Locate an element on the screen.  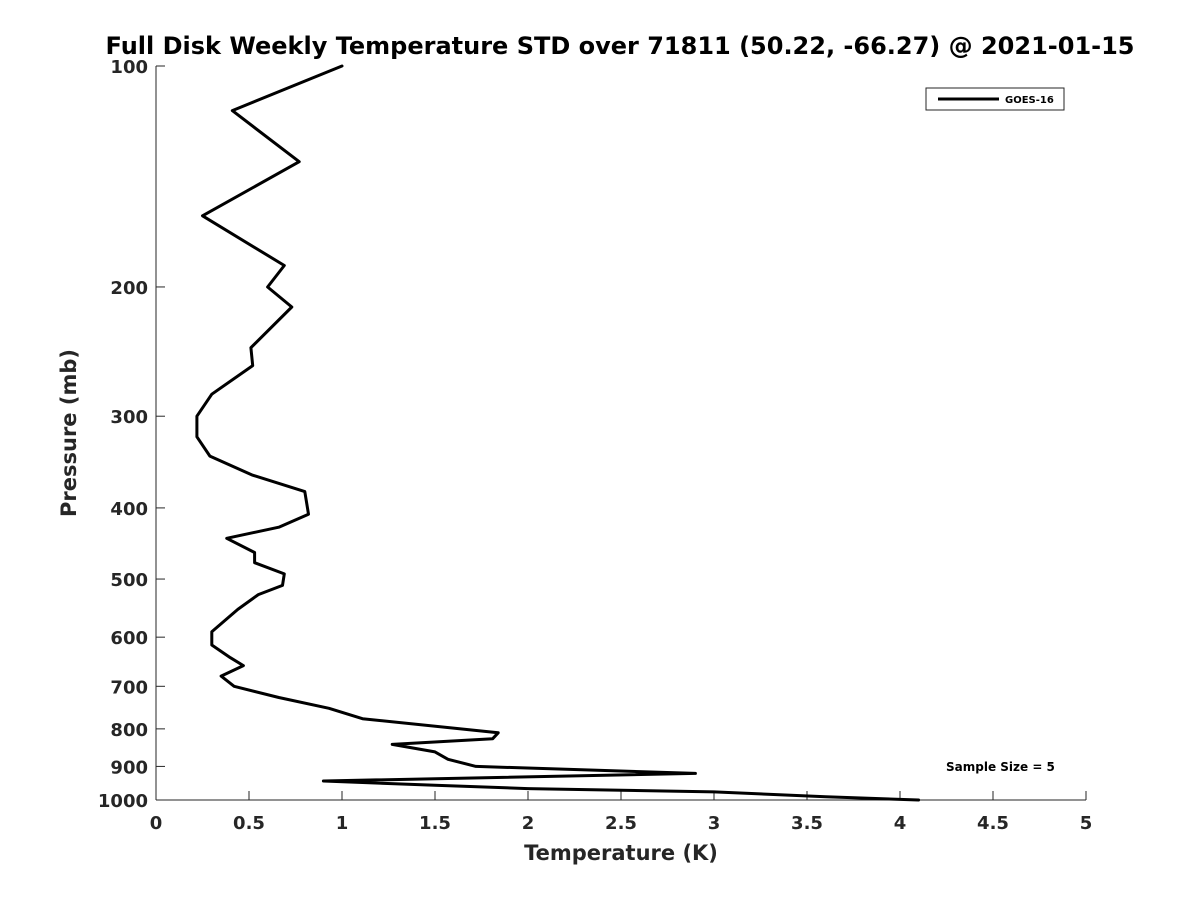
y-tick-label: 900 is located at coordinates (129, 767).